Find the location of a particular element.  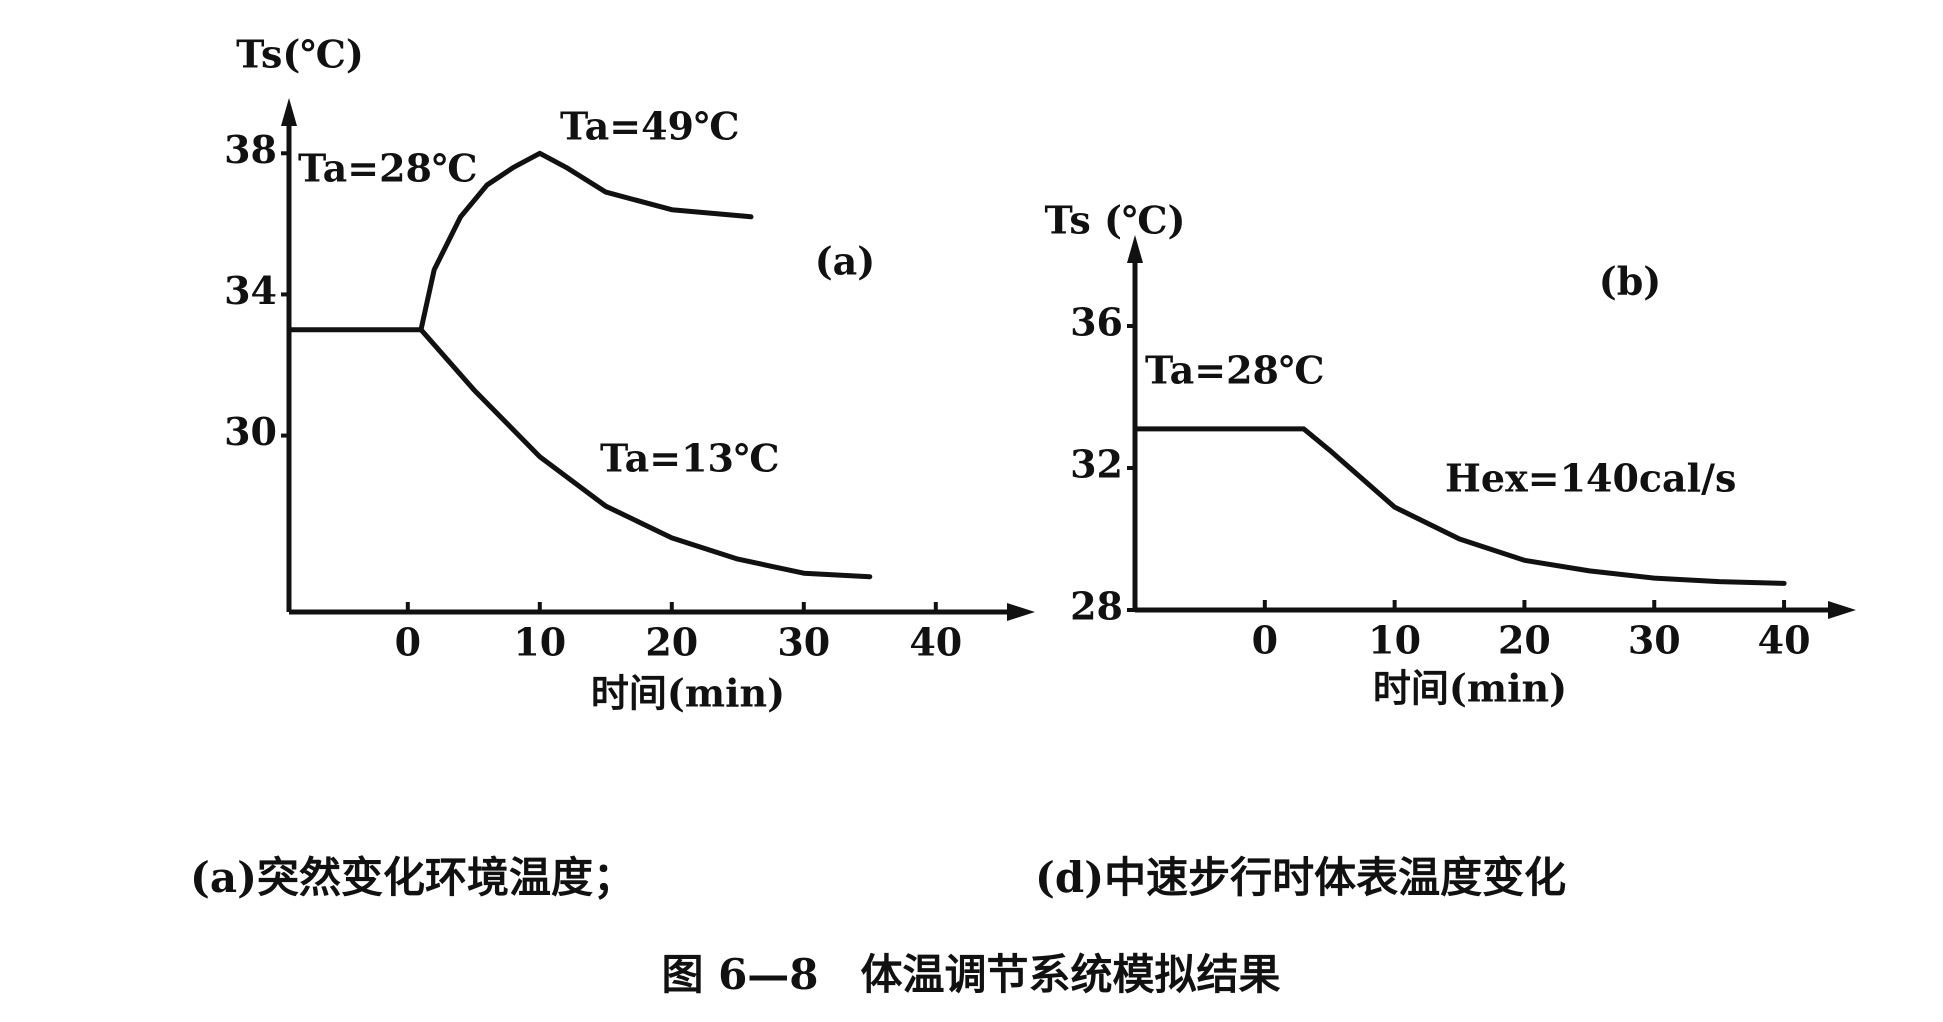

y-tick-label: 34 is located at coordinates (250, 290).